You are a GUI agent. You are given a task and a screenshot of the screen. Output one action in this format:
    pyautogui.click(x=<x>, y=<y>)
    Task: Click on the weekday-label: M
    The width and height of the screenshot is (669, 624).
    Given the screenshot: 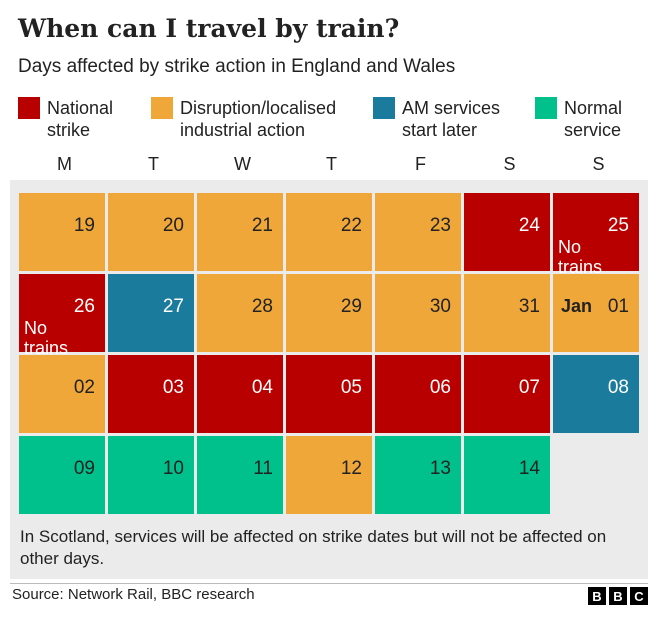 What is the action you would take?
    pyautogui.click(x=64, y=164)
    